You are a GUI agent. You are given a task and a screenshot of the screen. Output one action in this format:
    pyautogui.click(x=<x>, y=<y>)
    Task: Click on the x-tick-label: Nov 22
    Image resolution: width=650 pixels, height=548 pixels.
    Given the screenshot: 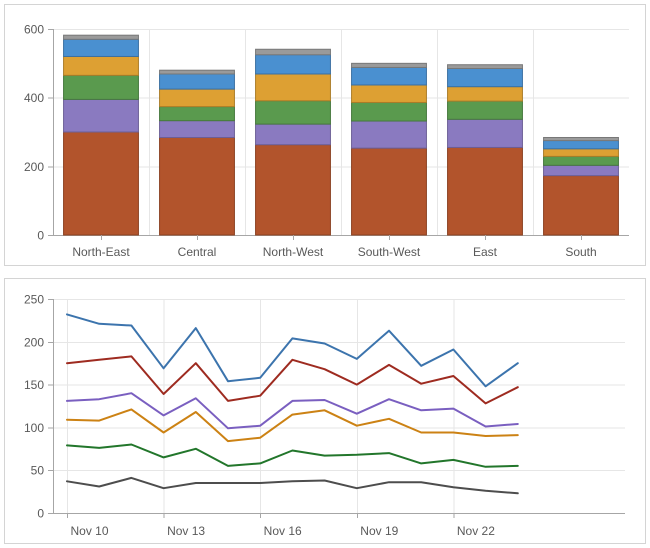 What is the action you would take?
    pyautogui.click(x=476, y=531)
    